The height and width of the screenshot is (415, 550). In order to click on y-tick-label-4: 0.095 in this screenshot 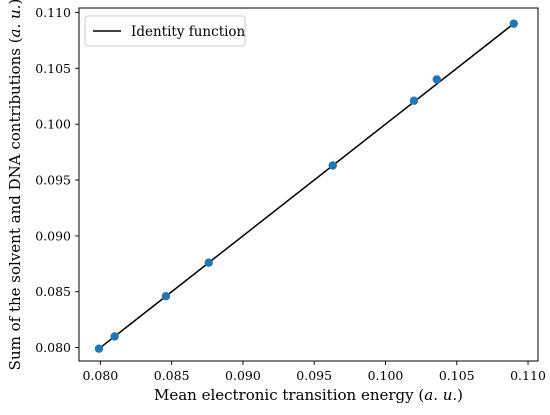, I will do `click(53, 180)`.